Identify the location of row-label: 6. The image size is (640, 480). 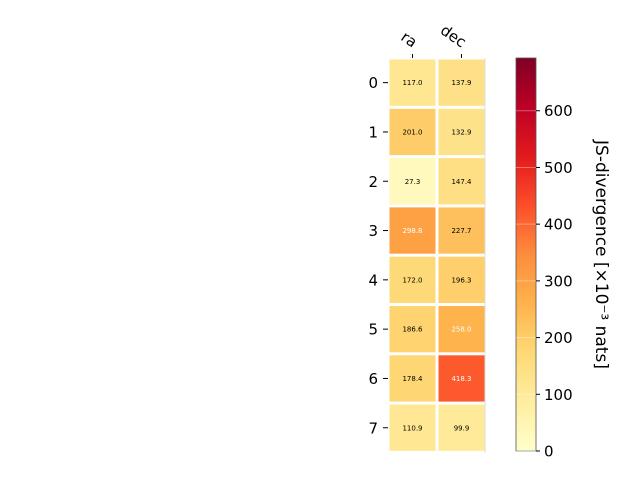
(373, 379).